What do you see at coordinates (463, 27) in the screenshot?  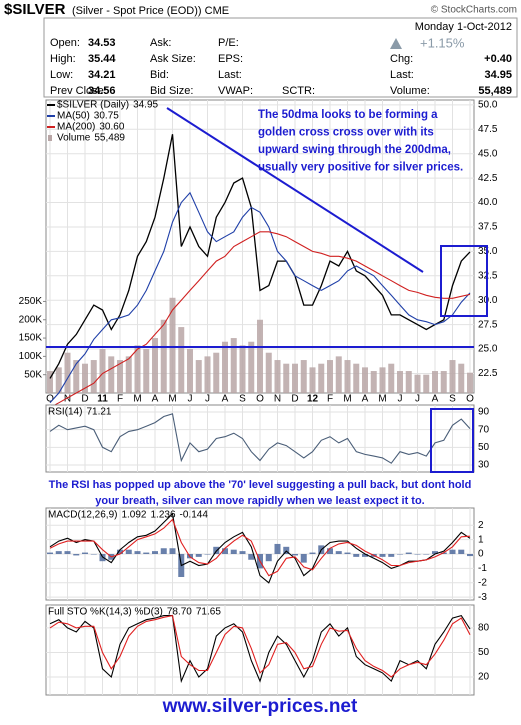 I see `quote-date: Monday 1-Oct-2012` at bounding box center [463, 27].